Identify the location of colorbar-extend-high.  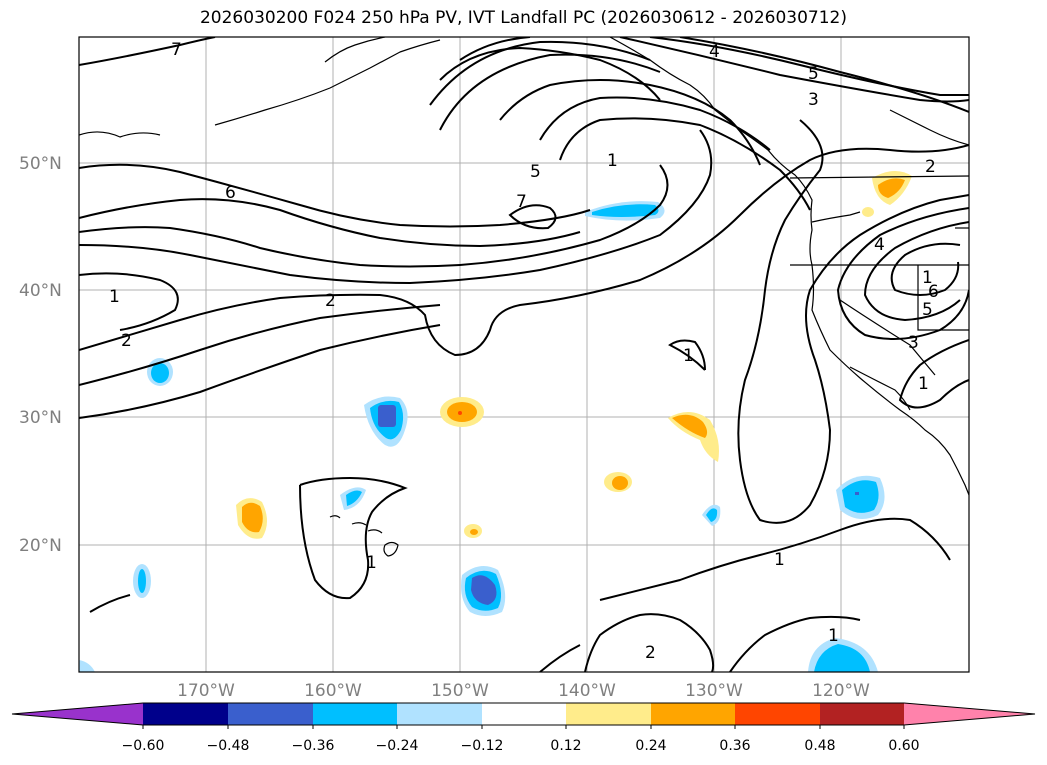
(969, 714).